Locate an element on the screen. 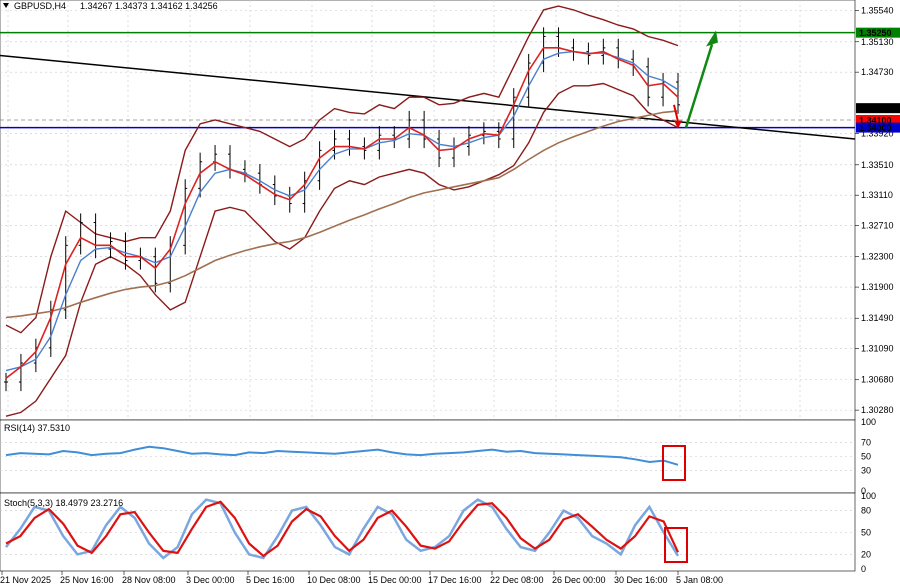 This screenshot has height=588, width=900. price-tick-label: 1.32710 is located at coordinates (877, 226).